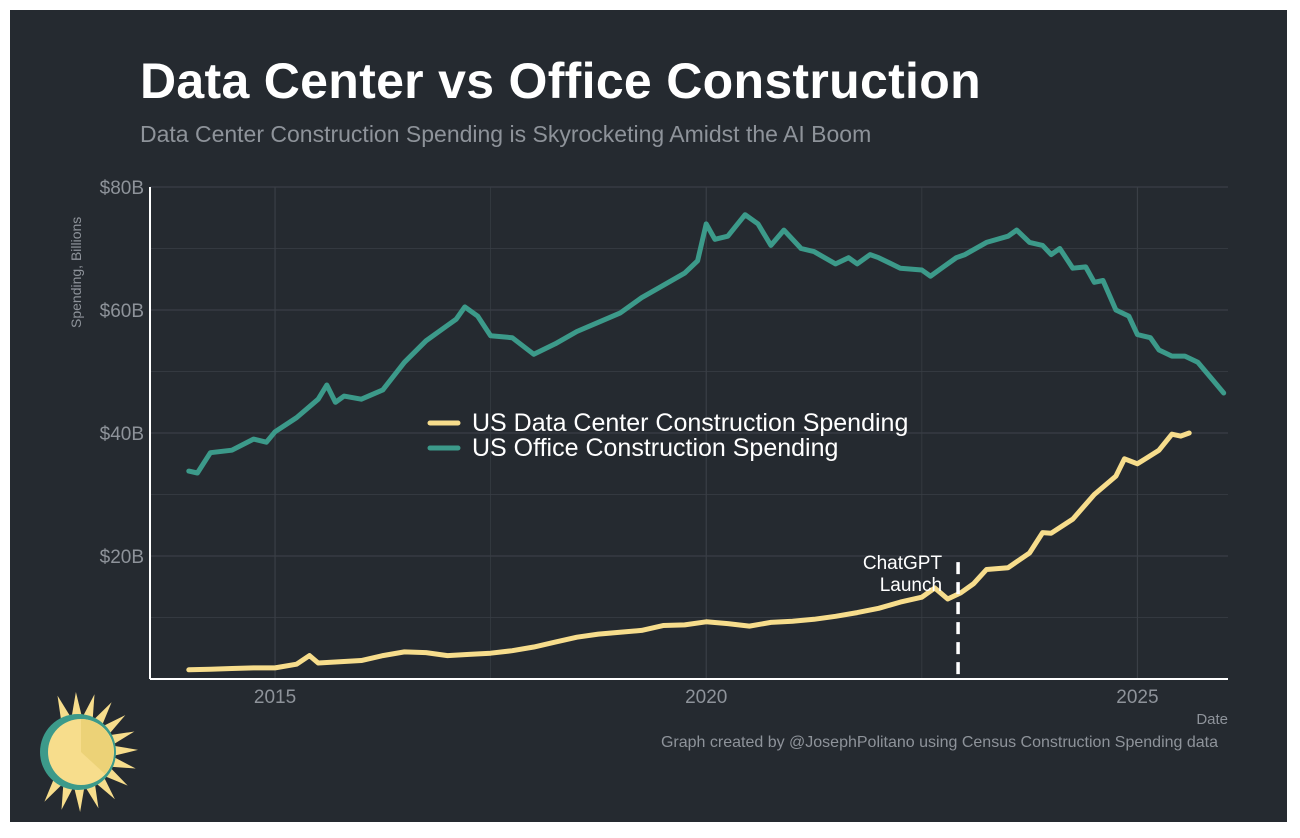 This screenshot has width=1300, height=838. What do you see at coordinates (706, 697) in the screenshot?
I see `x-tick-label: 2020` at bounding box center [706, 697].